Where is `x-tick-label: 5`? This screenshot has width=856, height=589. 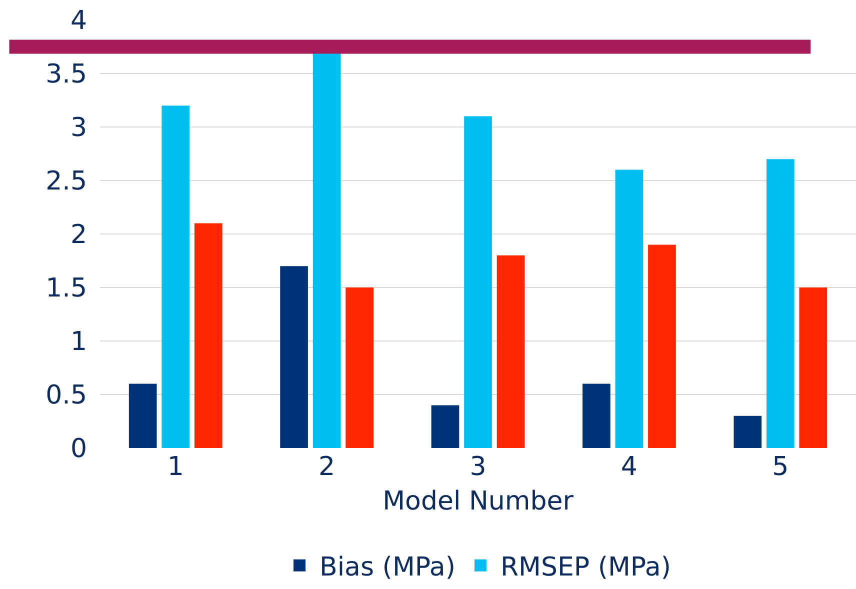 x-tick-label: 5 is located at coordinates (780, 467).